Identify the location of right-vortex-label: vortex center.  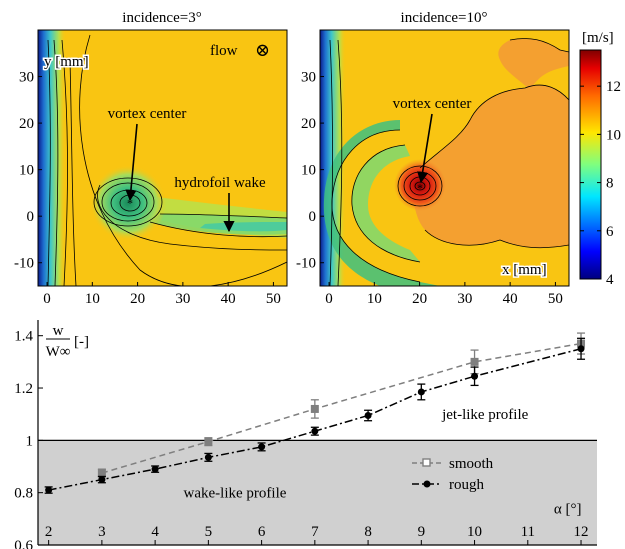
(432, 104).